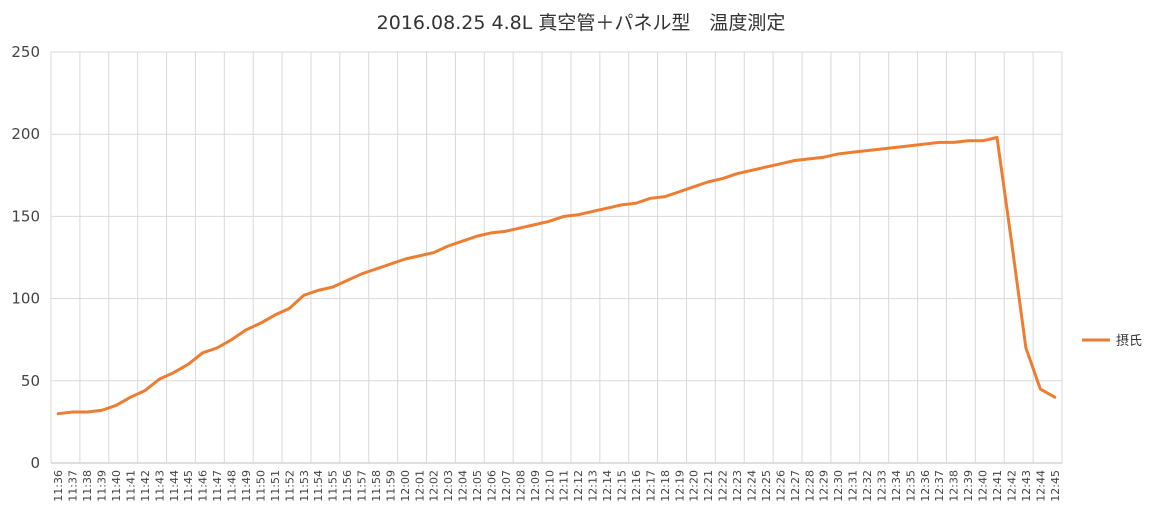 This screenshot has height=524, width=1158. What do you see at coordinates (333, 486) in the screenshot?
I see `x-tick-label: 11:55` at bounding box center [333, 486].